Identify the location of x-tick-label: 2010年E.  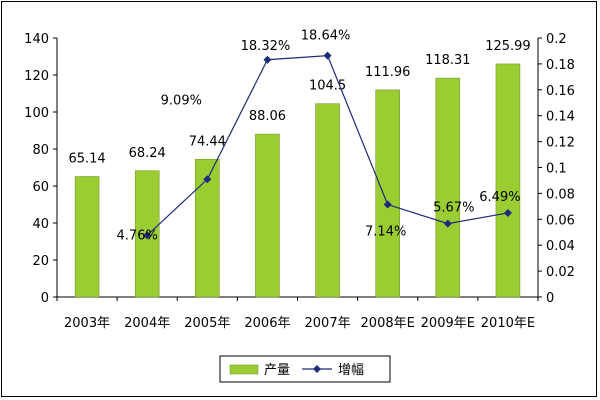
(508, 323).